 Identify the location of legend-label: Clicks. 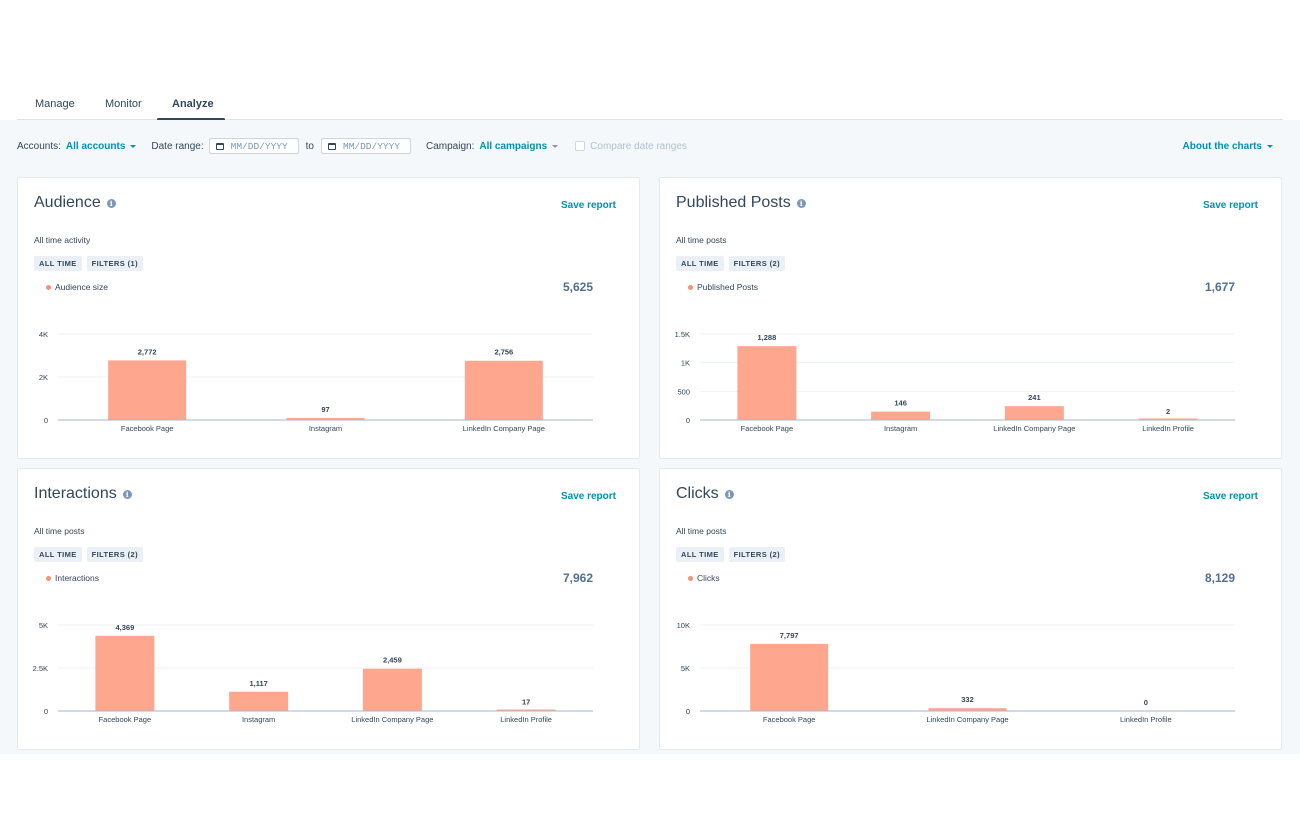
(708, 578).